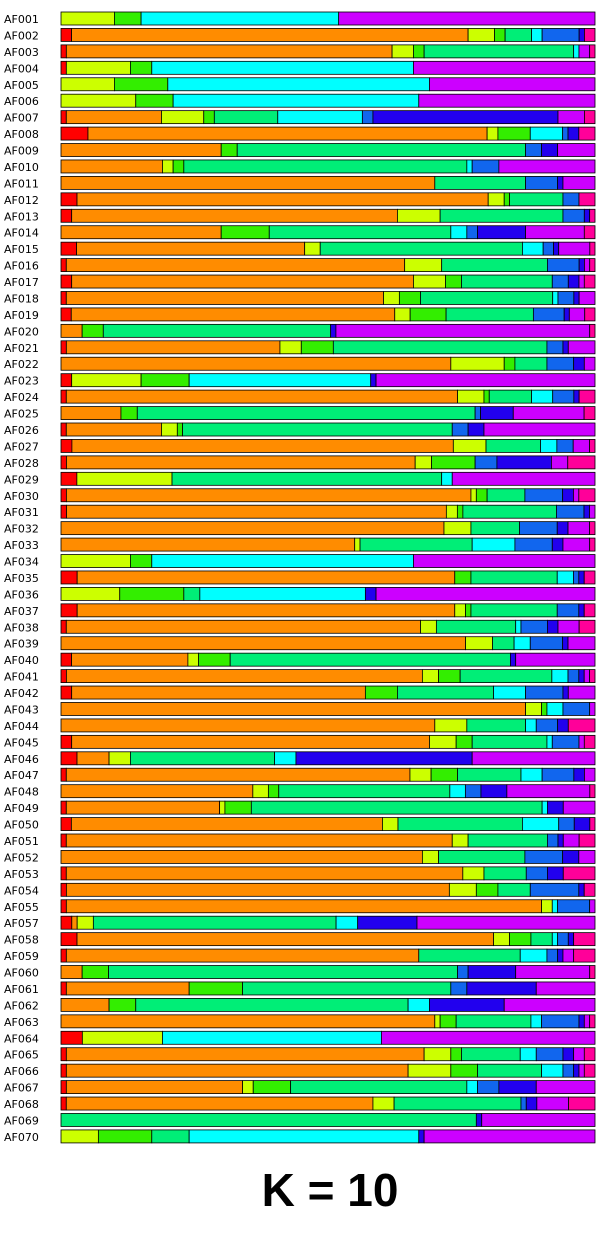 This screenshot has height=1237, width=600. I want to click on bar-row-AF061: AF061, so click(300, 988).